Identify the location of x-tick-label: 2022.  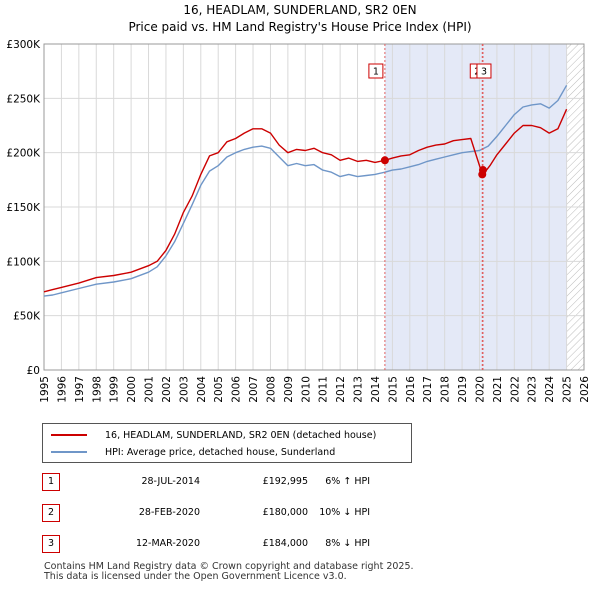
(515, 389).